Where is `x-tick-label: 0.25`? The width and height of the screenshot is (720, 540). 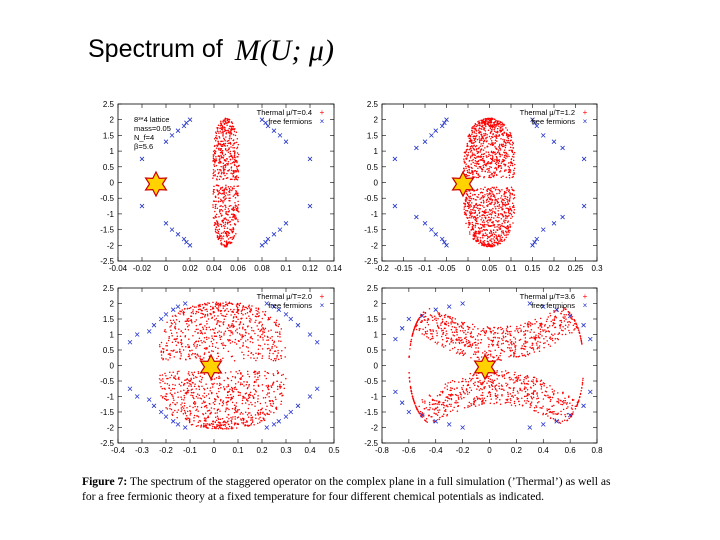 x-tick-label: 0.25 is located at coordinates (576, 268).